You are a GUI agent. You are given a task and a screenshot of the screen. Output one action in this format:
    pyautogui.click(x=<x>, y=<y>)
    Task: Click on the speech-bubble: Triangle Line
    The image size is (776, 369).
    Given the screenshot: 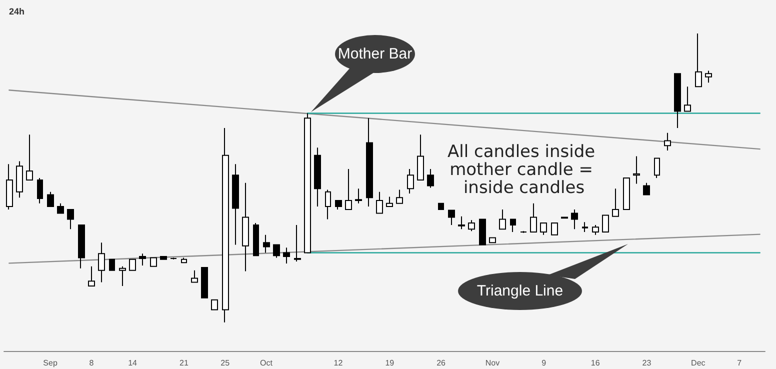 What is the action you would take?
    pyautogui.click(x=543, y=277)
    